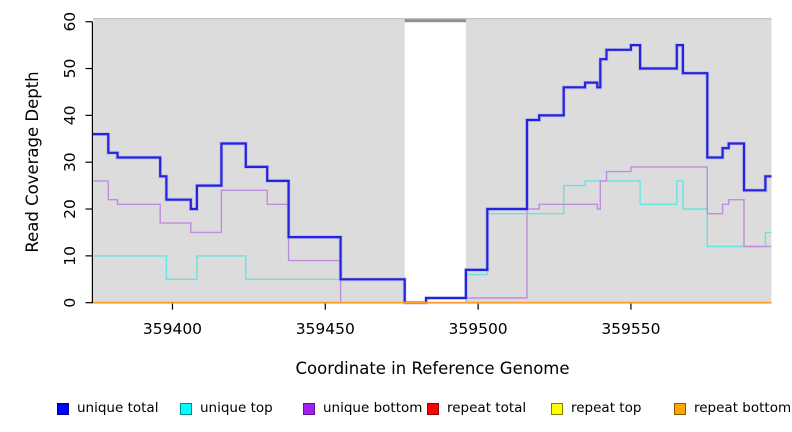  I want to click on y-axis-title: Read Coverage Depth, so click(32, 162).